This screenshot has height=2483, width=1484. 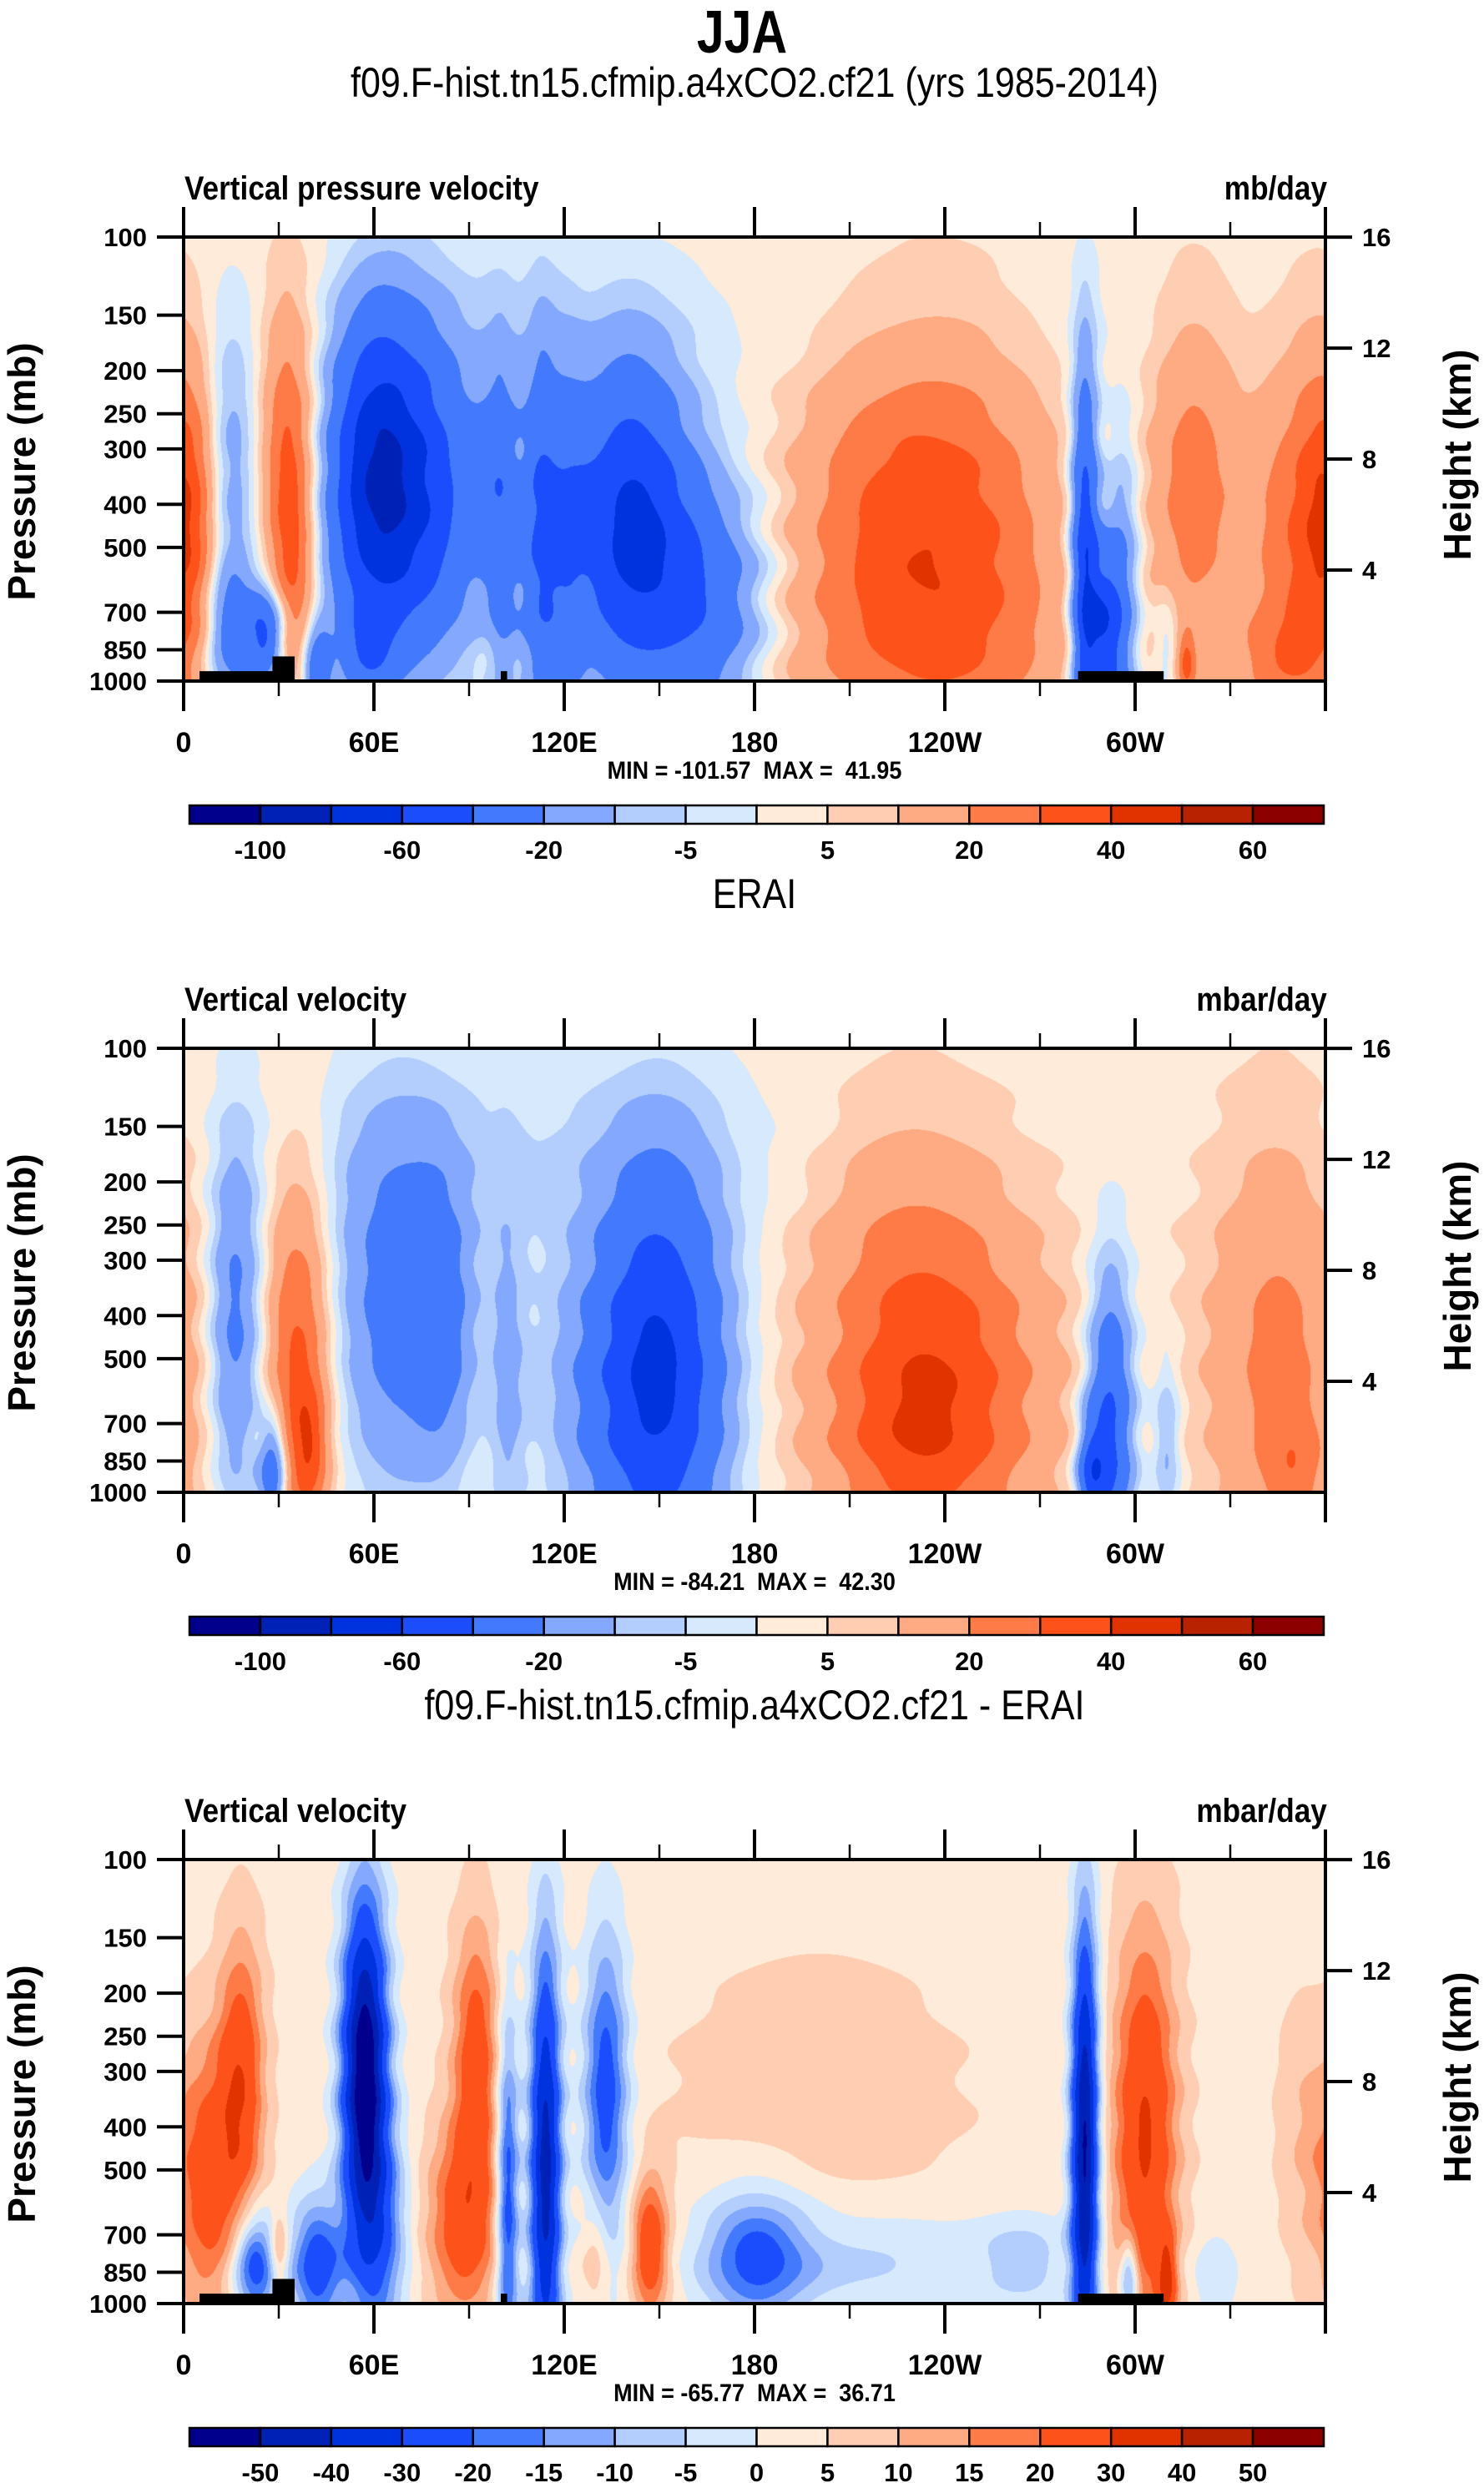 I want to click on min-value: MIN = -84.21, so click(x=679, y=1582).